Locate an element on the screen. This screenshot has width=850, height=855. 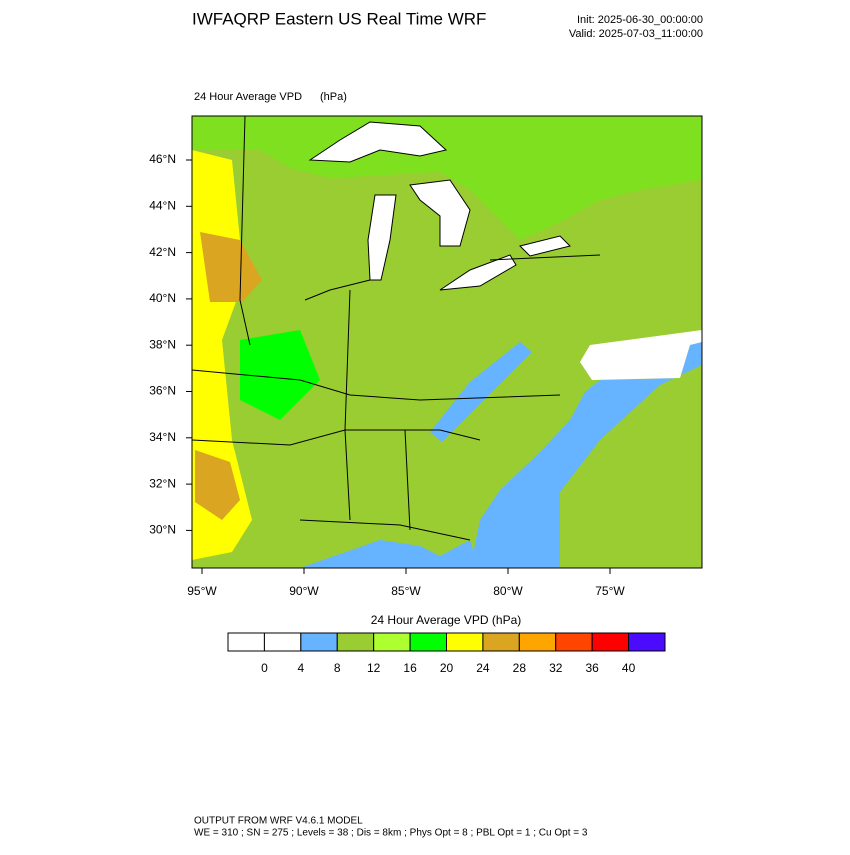
colorbar-tick-label: 20 is located at coordinates (447, 668).